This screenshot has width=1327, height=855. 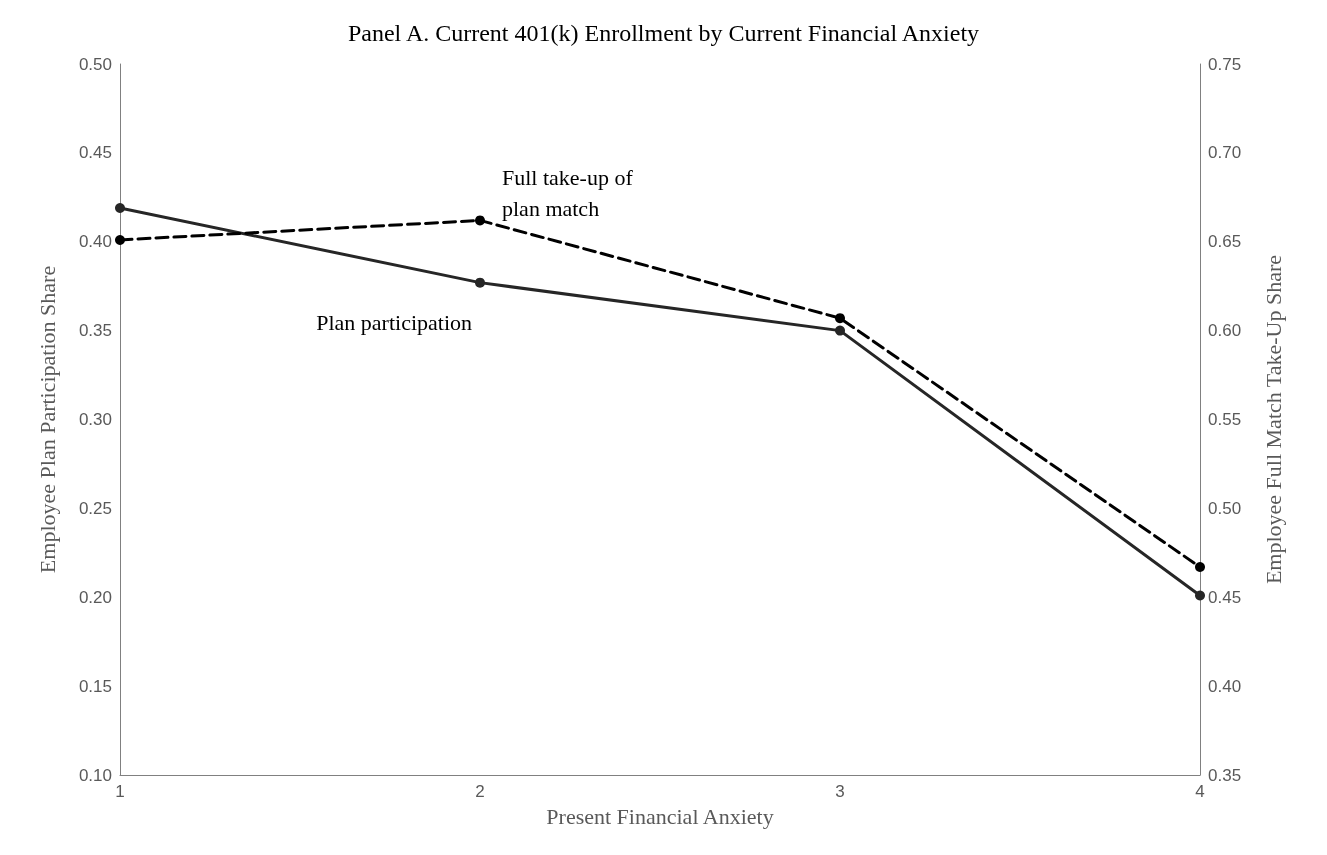 What do you see at coordinates (95, 64) in the screenshot?
I see `y-tick-label: 0.50` at bounding box center [95, 64].